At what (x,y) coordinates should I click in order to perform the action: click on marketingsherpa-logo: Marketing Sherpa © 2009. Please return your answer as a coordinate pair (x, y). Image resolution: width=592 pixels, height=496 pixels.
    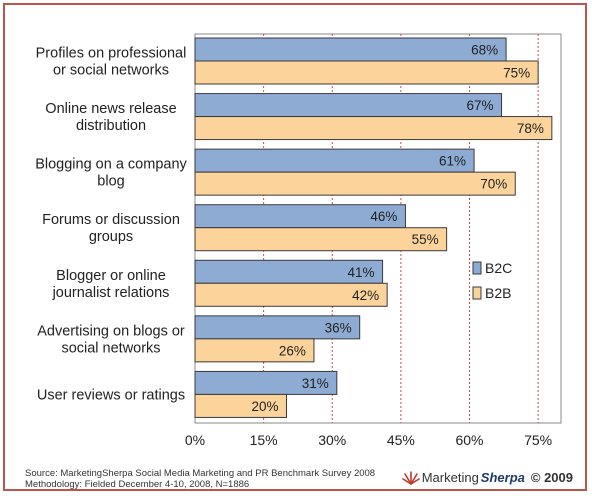
    Looking at the image, I should click on (487, 477).